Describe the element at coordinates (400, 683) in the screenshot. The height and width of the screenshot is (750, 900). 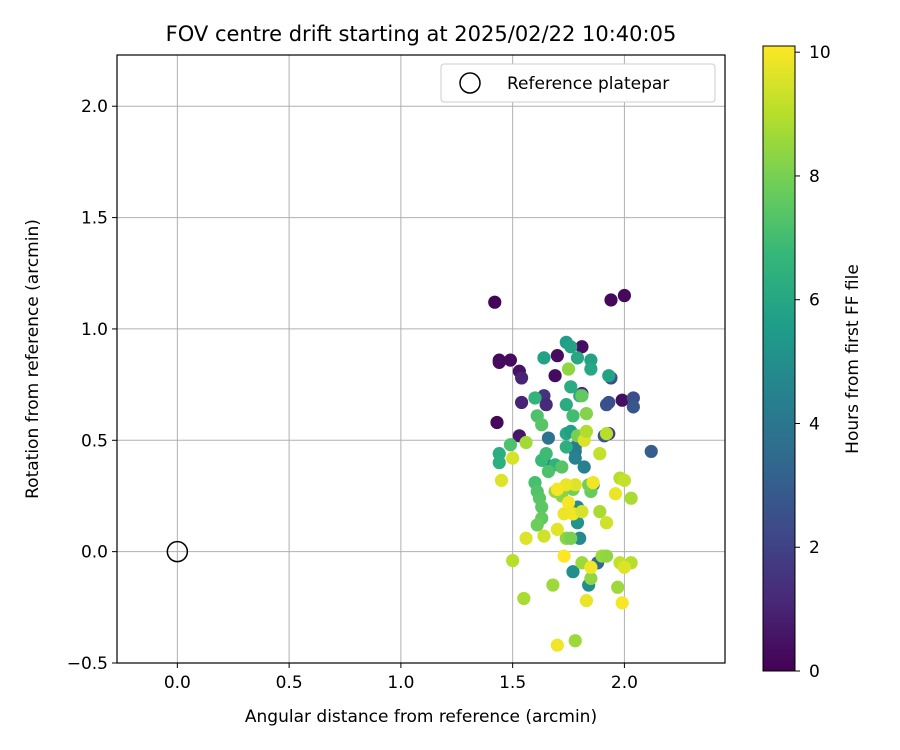
I see `x-tick-label: 1.0` at that location.